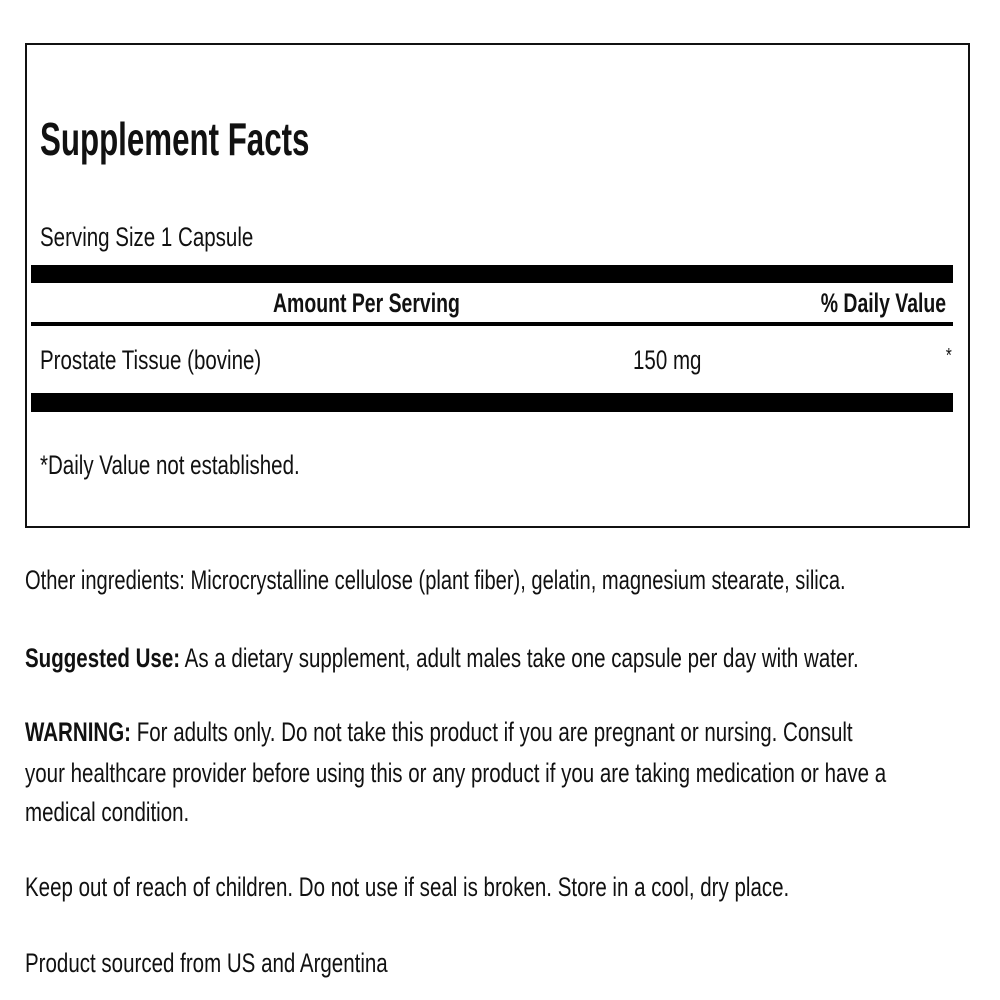 The image size is (1000, 1000). I want to click on thin-divider, so click(492, 324).